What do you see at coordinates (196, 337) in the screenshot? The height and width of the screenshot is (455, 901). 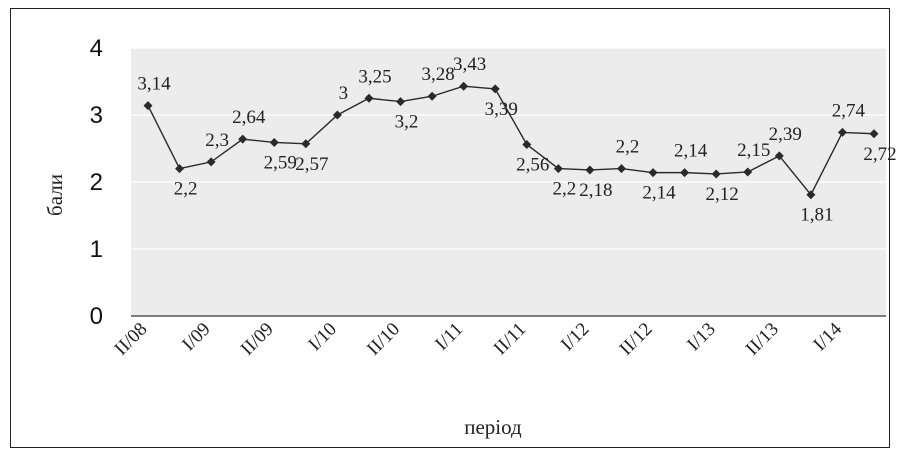 I see `x-tick-label: I/09` at bounding box center [196, 337].